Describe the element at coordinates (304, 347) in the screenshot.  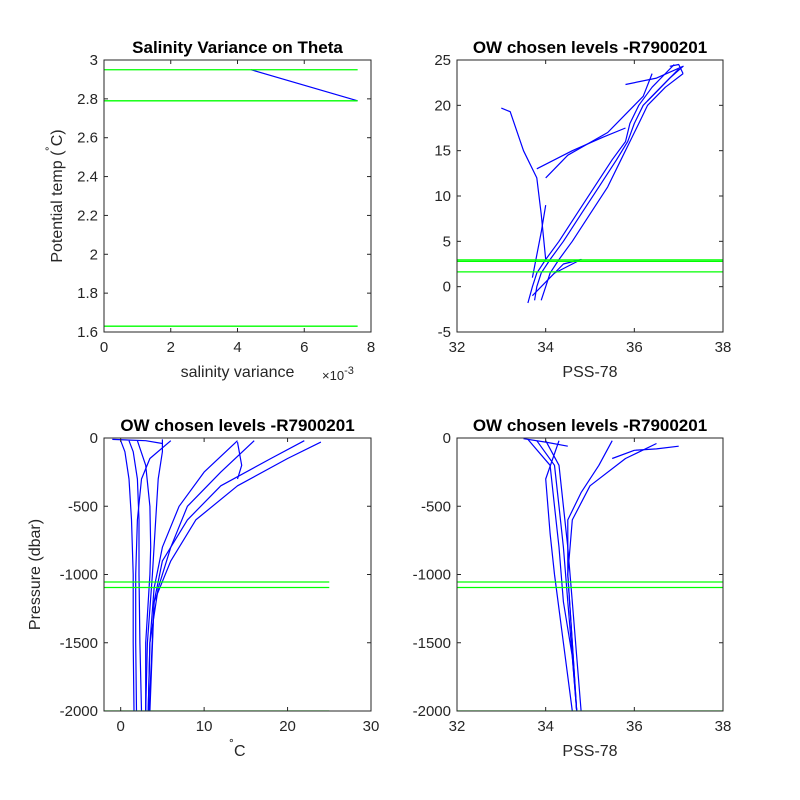
I see `x-tick-label: 6` at that location.